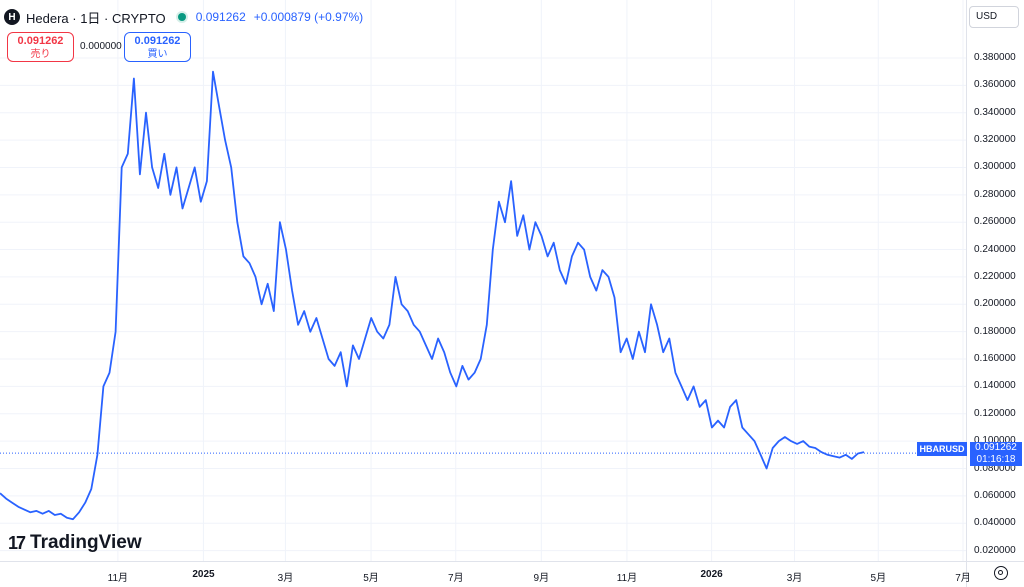 The height and width of the screenshot is (587, 1024). I want to click on y-tick-label: 0.380000, so click(995, 57).